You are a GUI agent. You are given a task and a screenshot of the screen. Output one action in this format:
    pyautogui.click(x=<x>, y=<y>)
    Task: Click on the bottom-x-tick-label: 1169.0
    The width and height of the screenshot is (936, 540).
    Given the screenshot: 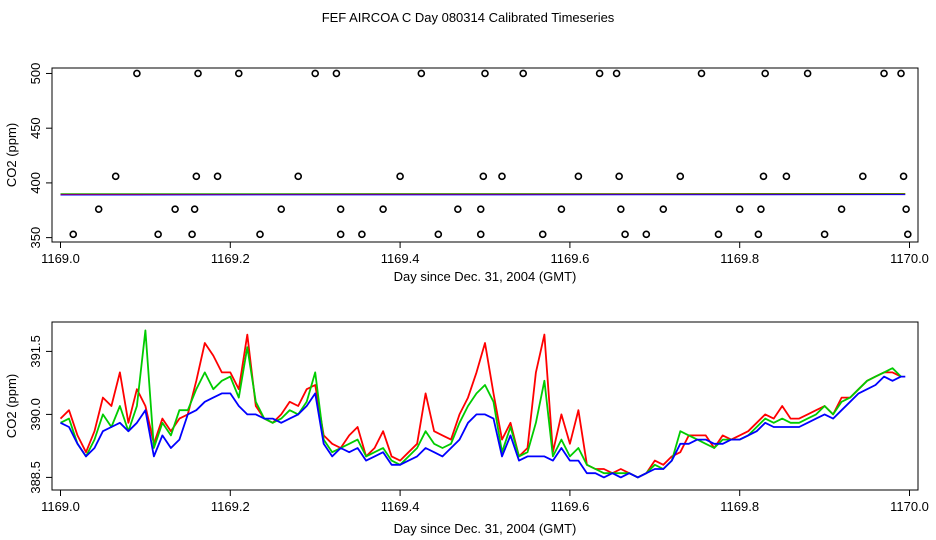 What is the action you would take?
    pyautogui.click(x=60, y=506)
    